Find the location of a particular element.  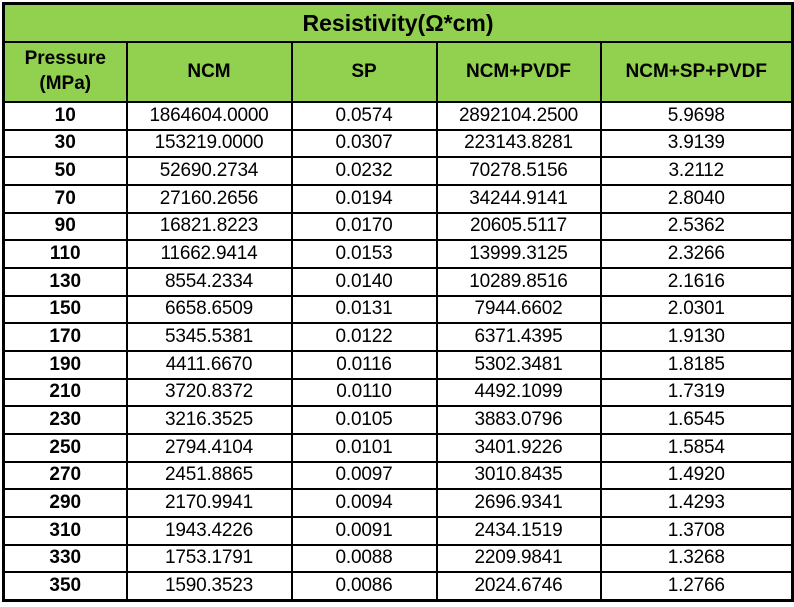

pressure-cell: 70 is located at coordinates (65, 198).